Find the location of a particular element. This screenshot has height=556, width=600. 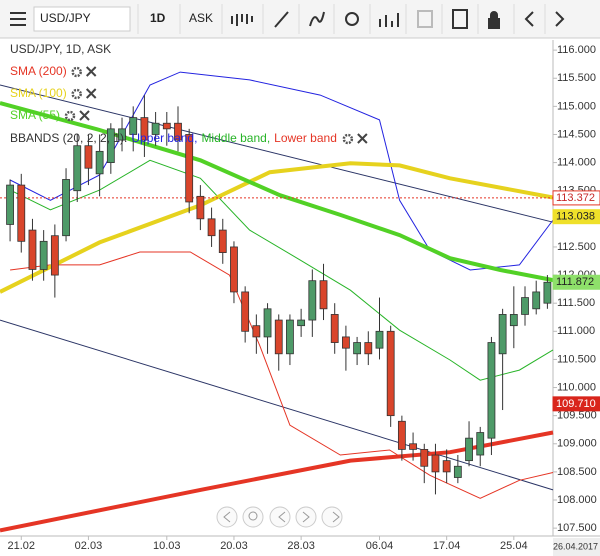

price-tag-label: 111.872 is located at coordinates (575, 282).